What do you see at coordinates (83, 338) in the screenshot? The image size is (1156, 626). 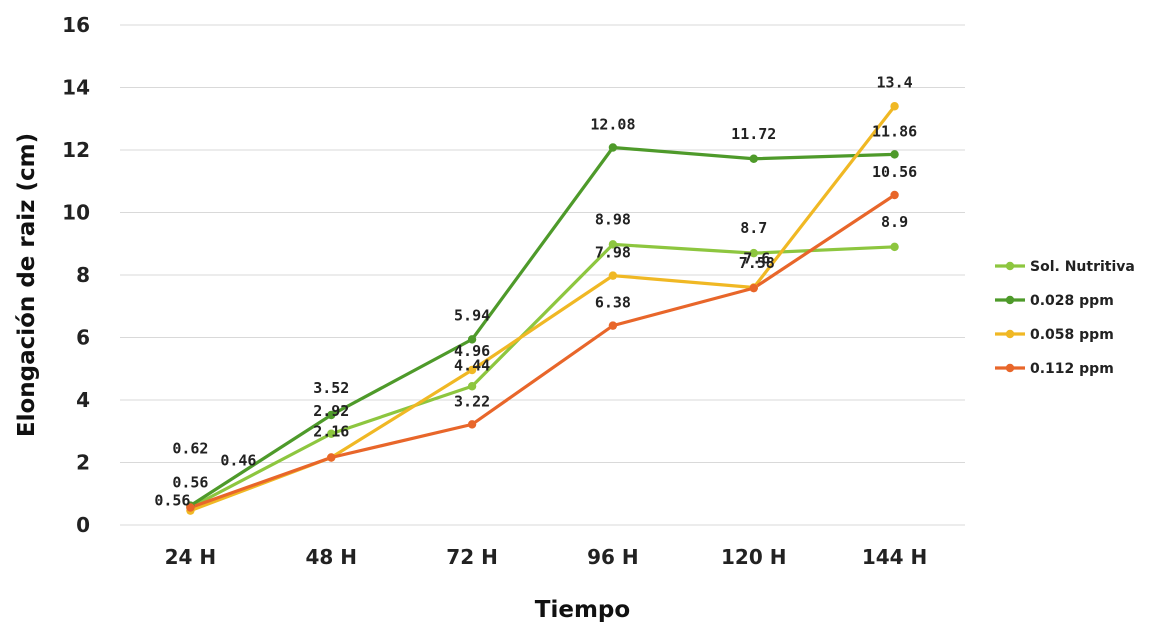 I see `y-tick-label: 6` at bounding box center [83, 338].